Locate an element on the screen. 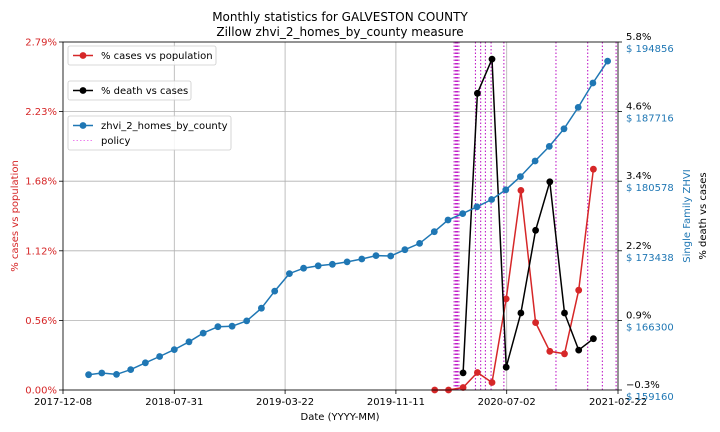 The height and width of the screenshot is (432, 720). x-tick-label: 2021-02-22 is located at coordinates (618, 402).